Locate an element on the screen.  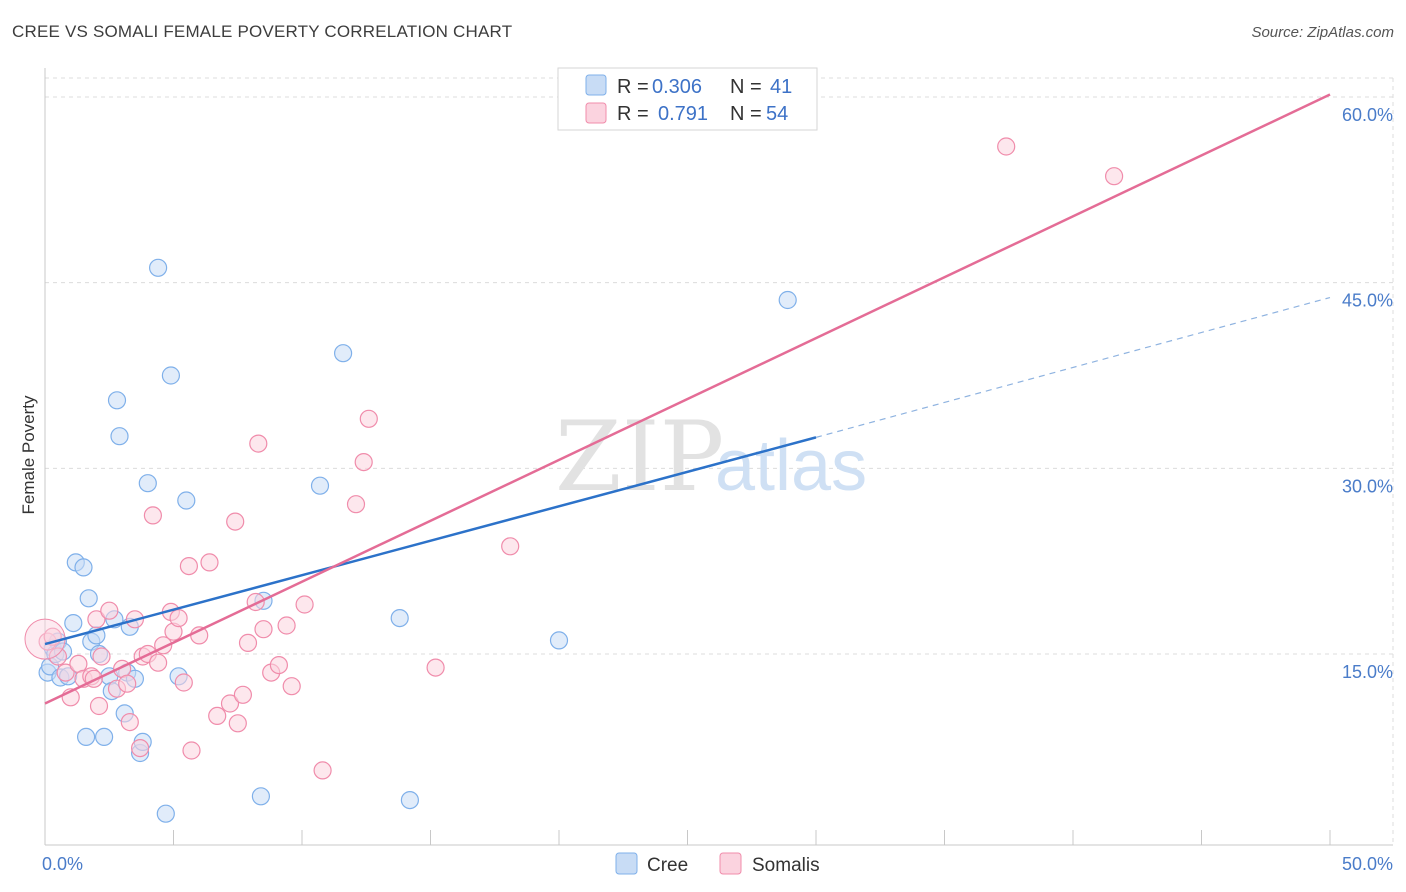
y-tick-label-30: 30.0% is located at coordinates (1367, 486).